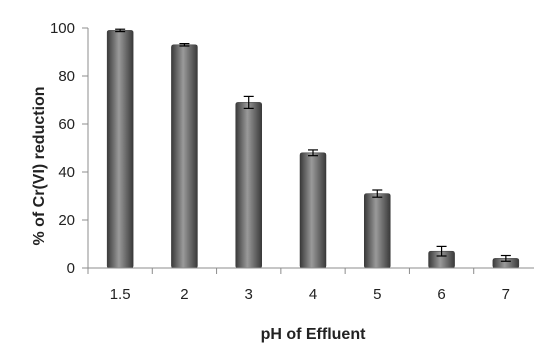  I want to click on y-tick-label: 40, so click(66, 172).